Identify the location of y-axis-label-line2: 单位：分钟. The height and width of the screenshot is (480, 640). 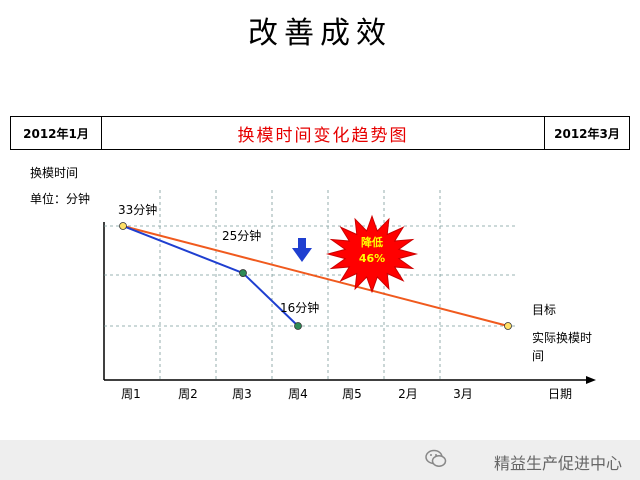
(60, 198).